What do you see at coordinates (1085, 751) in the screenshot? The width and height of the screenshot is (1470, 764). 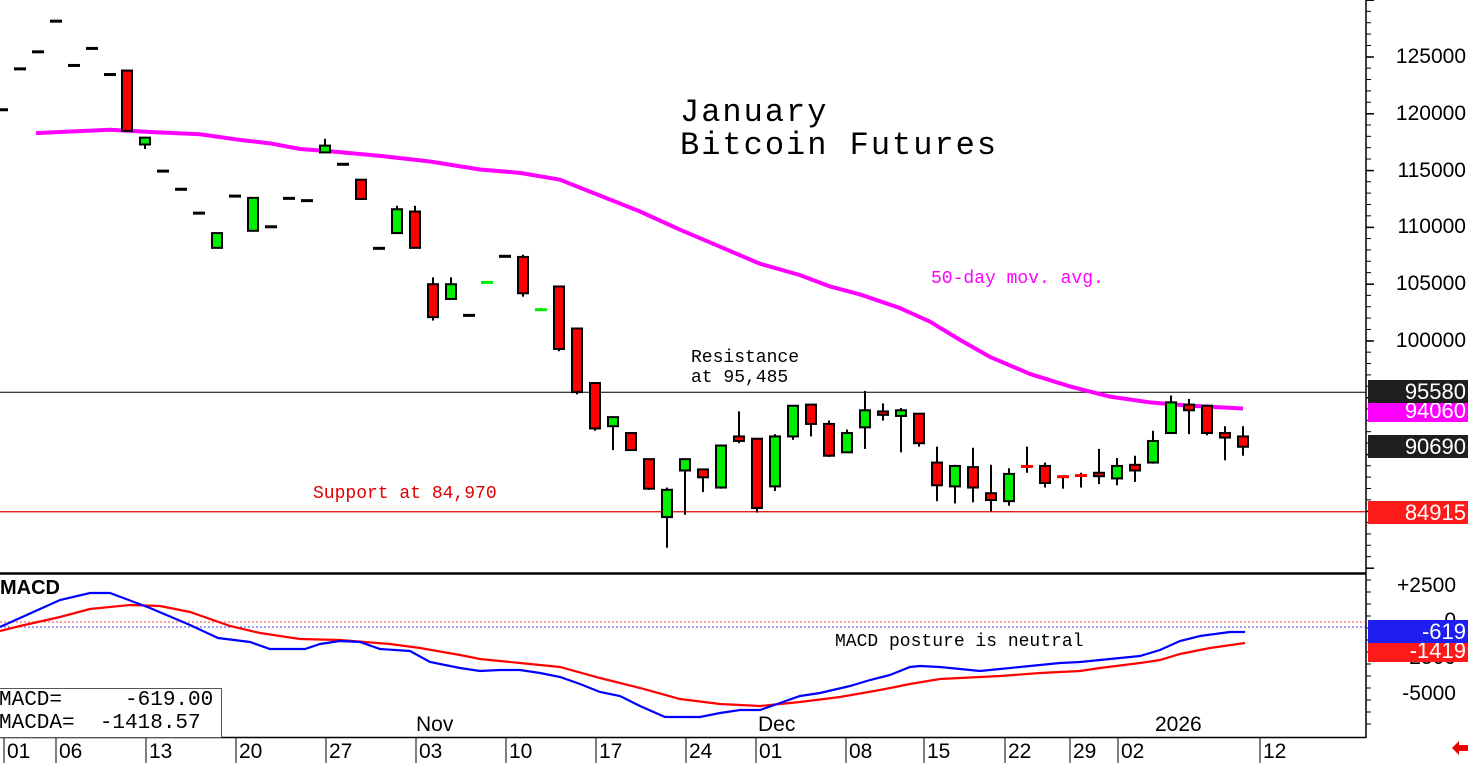 I see `x-tick-label: 29` at bounding box center [1085, 751].